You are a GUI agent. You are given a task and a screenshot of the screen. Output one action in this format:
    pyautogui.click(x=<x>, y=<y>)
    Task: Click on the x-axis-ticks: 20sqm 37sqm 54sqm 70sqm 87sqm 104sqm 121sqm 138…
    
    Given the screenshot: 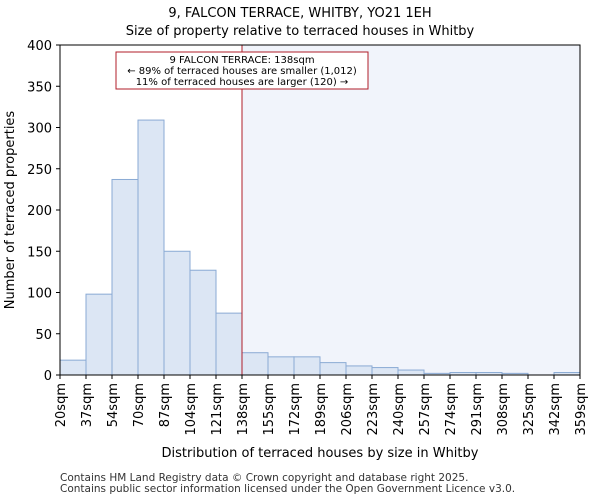 What is the action you would take?
    pyautogui.click(x=321, y=405)
    